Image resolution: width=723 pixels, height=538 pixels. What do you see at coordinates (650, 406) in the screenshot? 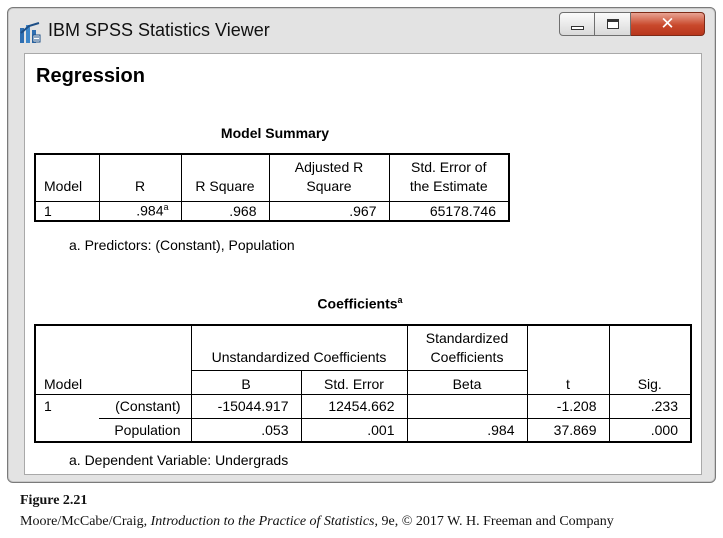
I see `cell-sig: .233` at bounding box center [650, 406].